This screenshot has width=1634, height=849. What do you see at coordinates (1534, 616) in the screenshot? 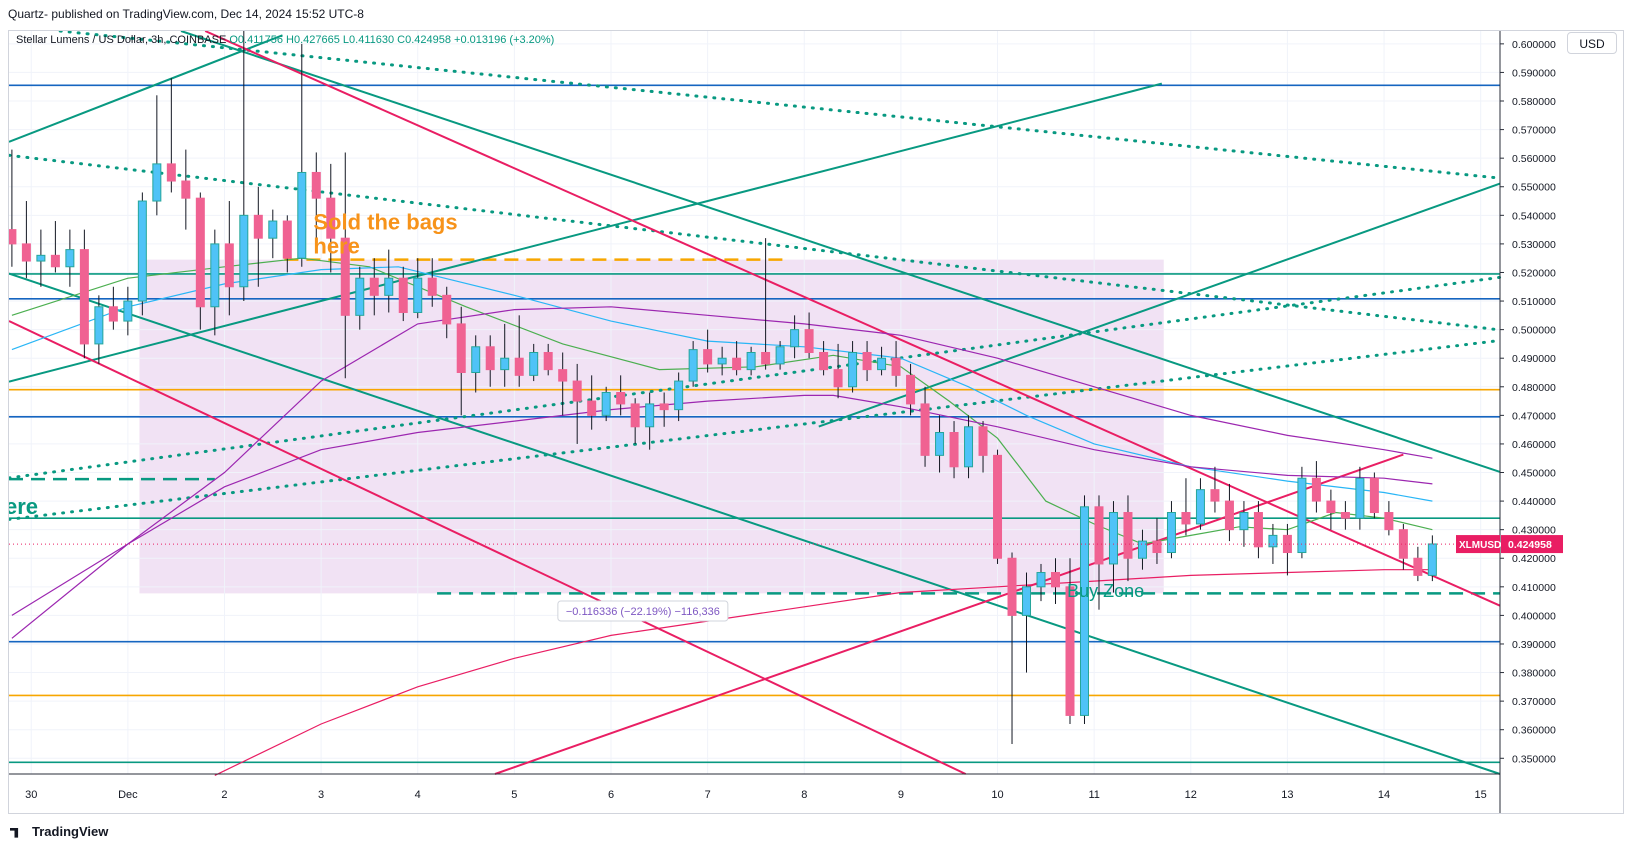
I see `price-tick-label: 0.400000` at bounding box center [1534, 616].